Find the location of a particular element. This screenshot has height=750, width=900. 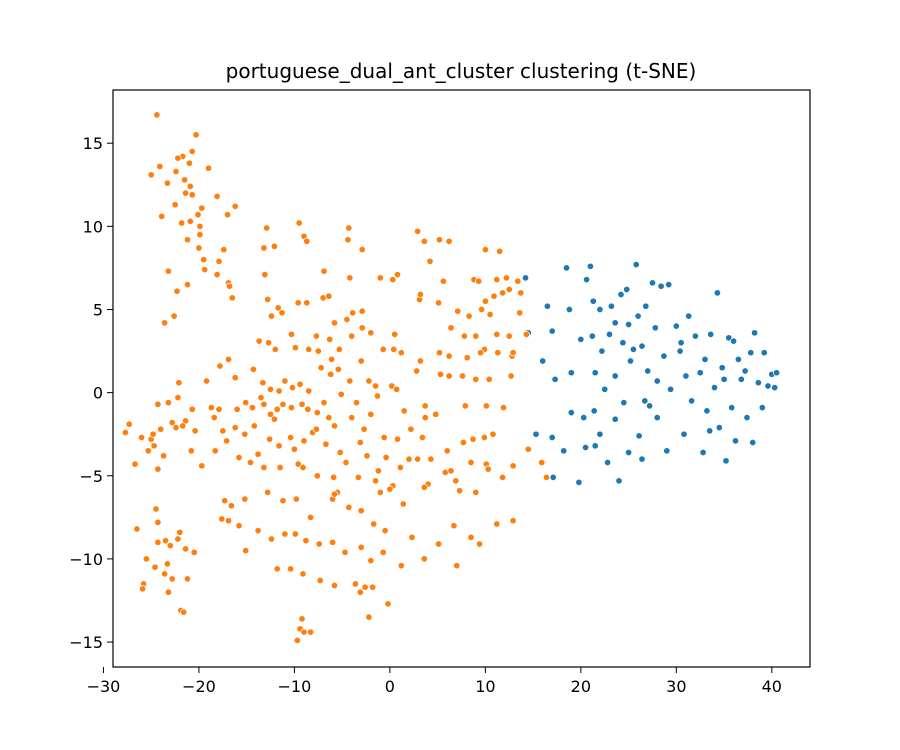

x-tick-label: 20 is located at coordinates (581, 686).